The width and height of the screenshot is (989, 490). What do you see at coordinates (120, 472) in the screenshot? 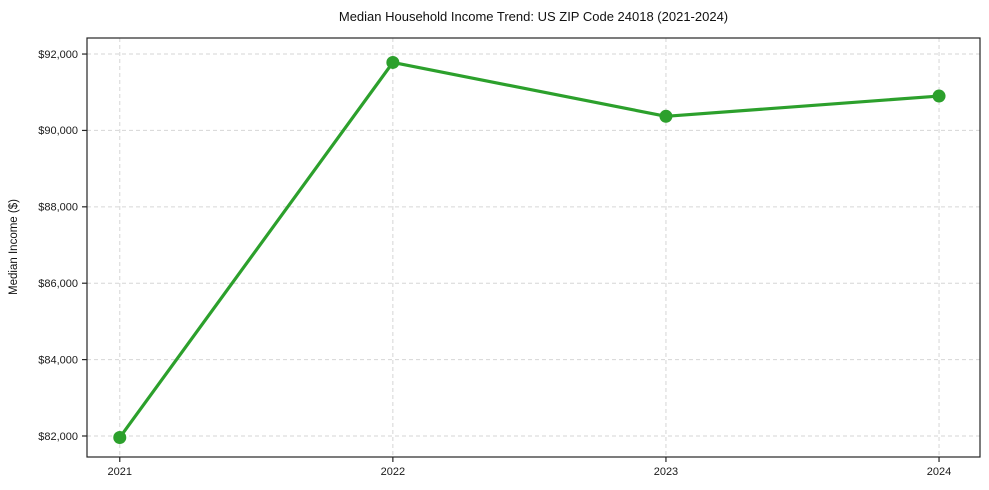
I see `x-tick-label: 2021` at bounding box center [120, 472].